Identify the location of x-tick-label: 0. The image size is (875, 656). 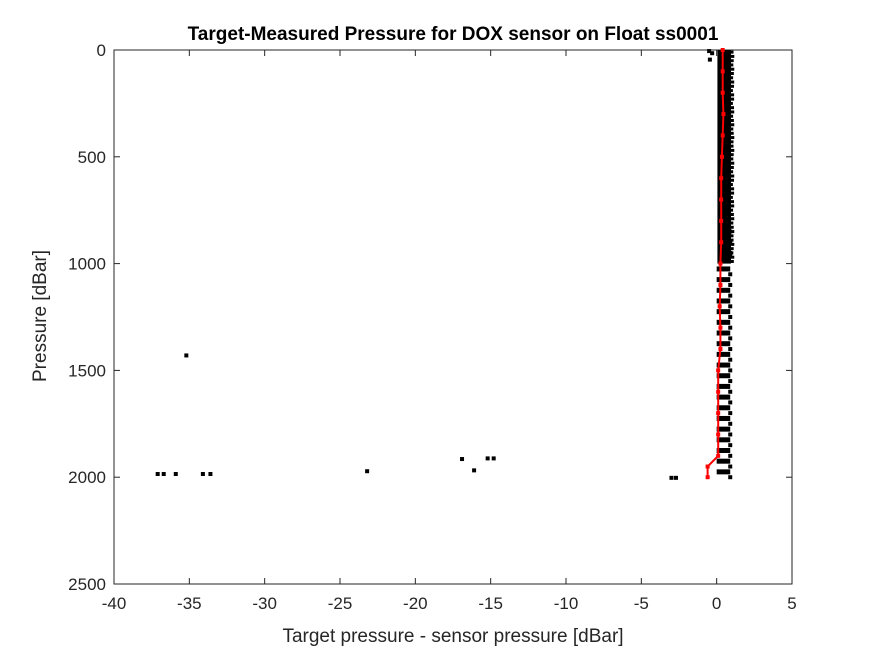
(716, 603).